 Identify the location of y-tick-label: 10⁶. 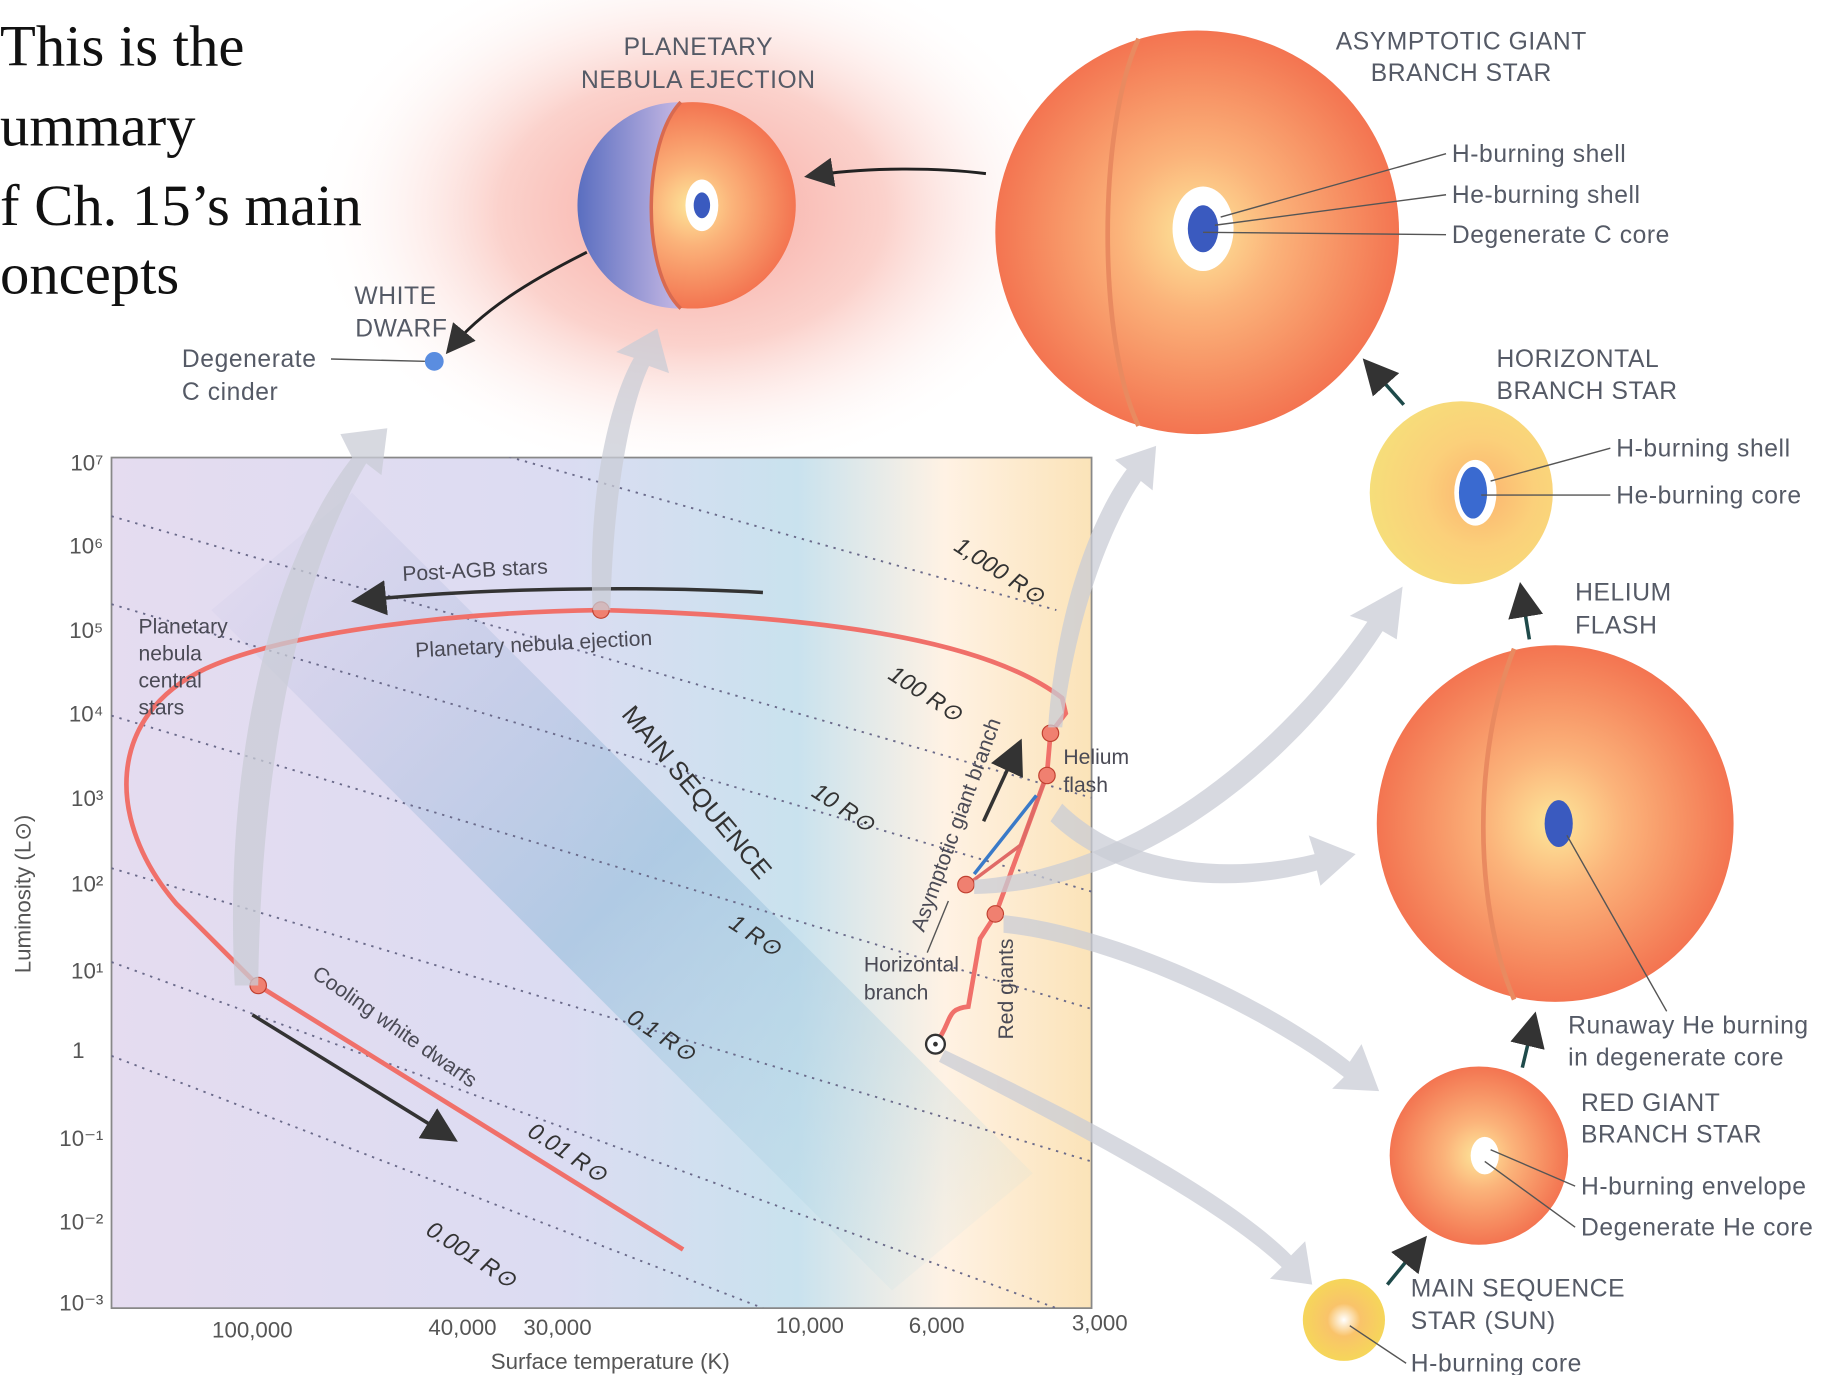
(86, 546).